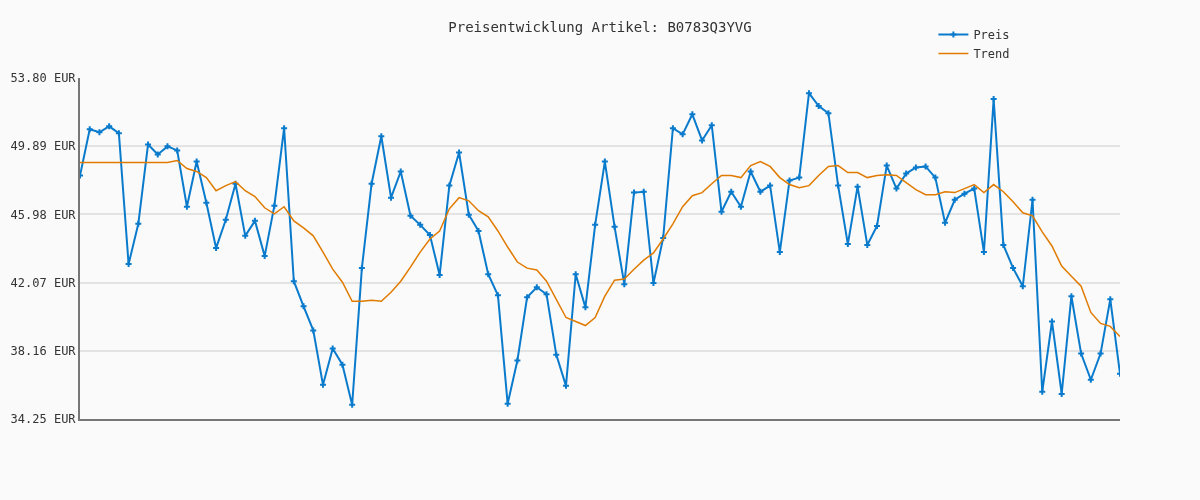 Image resolution: width=1200 pixels, height=500 pixels. Describe the element at coordinates (43, 351) in the screenshot. I see `y-tick-label: 38.16 EUR` at that location.